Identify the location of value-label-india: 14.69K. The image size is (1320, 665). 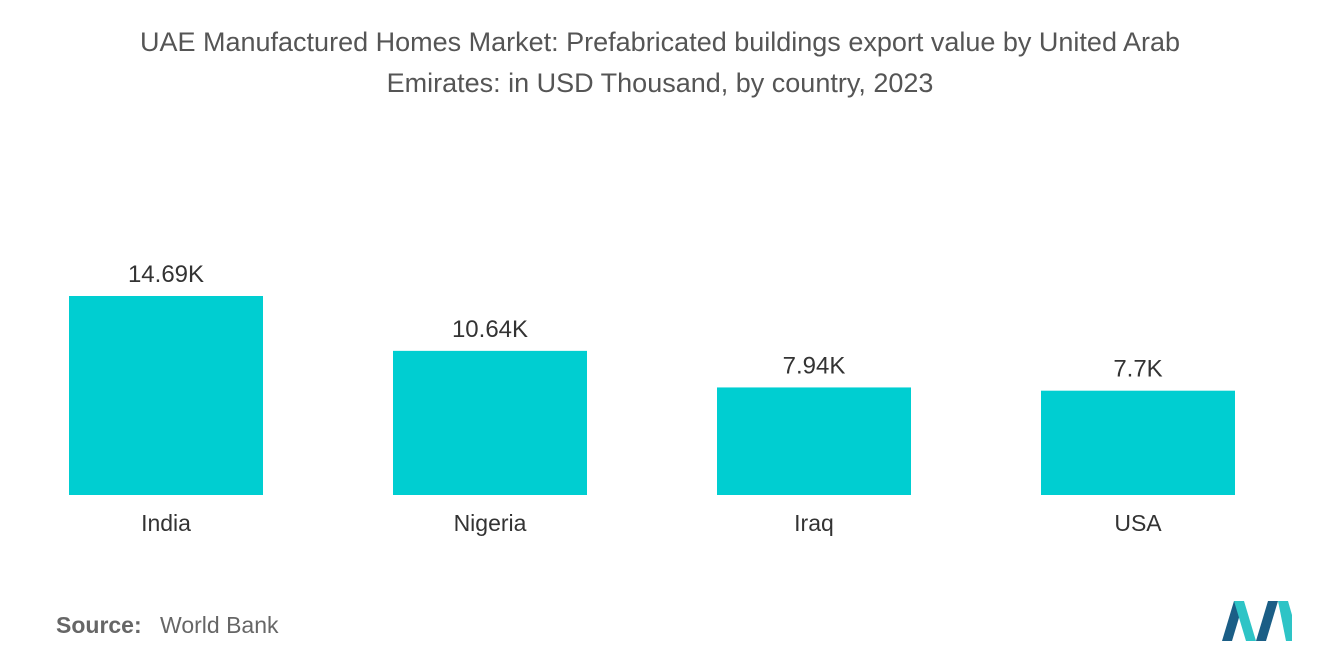
(166, 274).